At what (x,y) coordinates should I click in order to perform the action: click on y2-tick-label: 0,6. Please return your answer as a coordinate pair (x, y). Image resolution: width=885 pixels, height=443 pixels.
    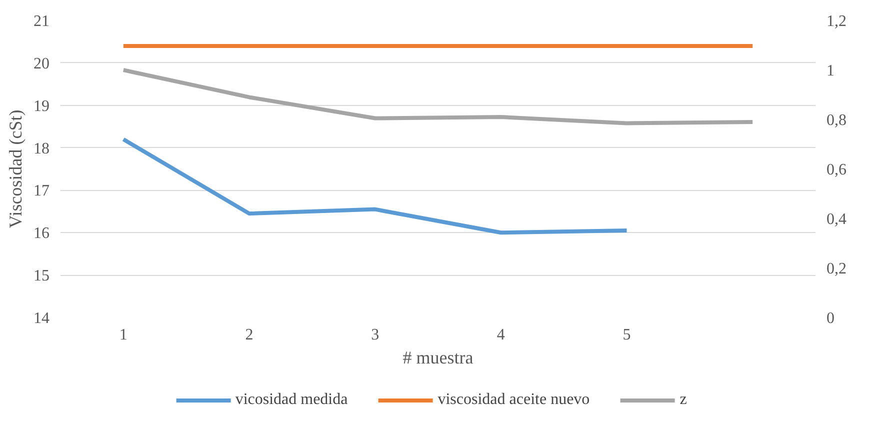
    Looking at the image, I should click on (836, 170).